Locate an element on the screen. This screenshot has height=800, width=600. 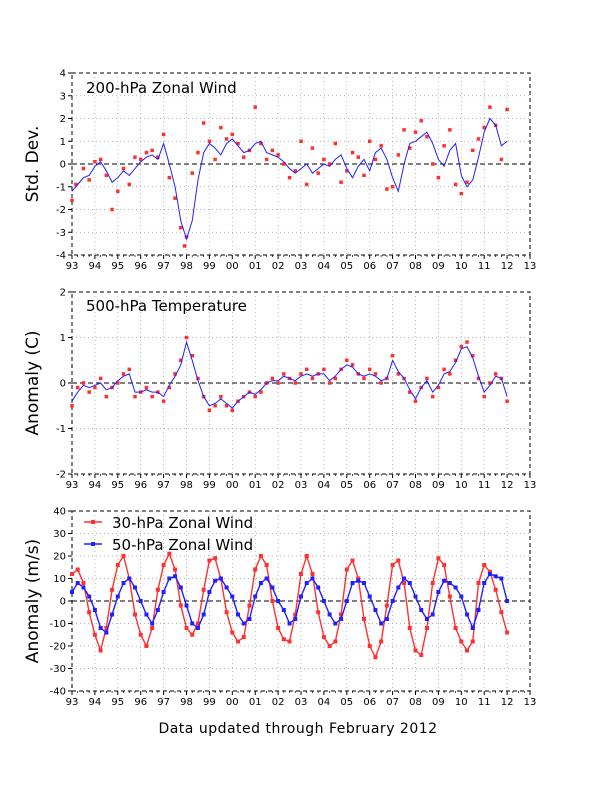
panel-title: 500-hPa Temperature is located at coordinates (166, 306).